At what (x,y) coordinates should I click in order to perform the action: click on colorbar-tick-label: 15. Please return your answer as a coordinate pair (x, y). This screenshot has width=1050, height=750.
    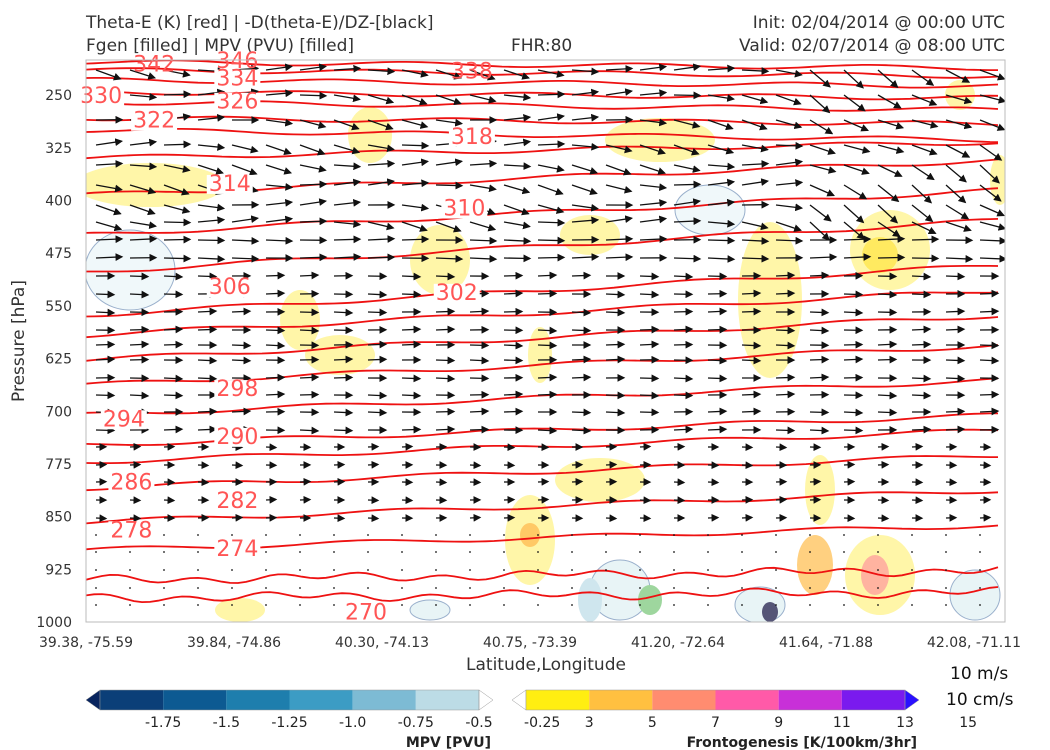
    Looking at the image, I should click on (968, 723).